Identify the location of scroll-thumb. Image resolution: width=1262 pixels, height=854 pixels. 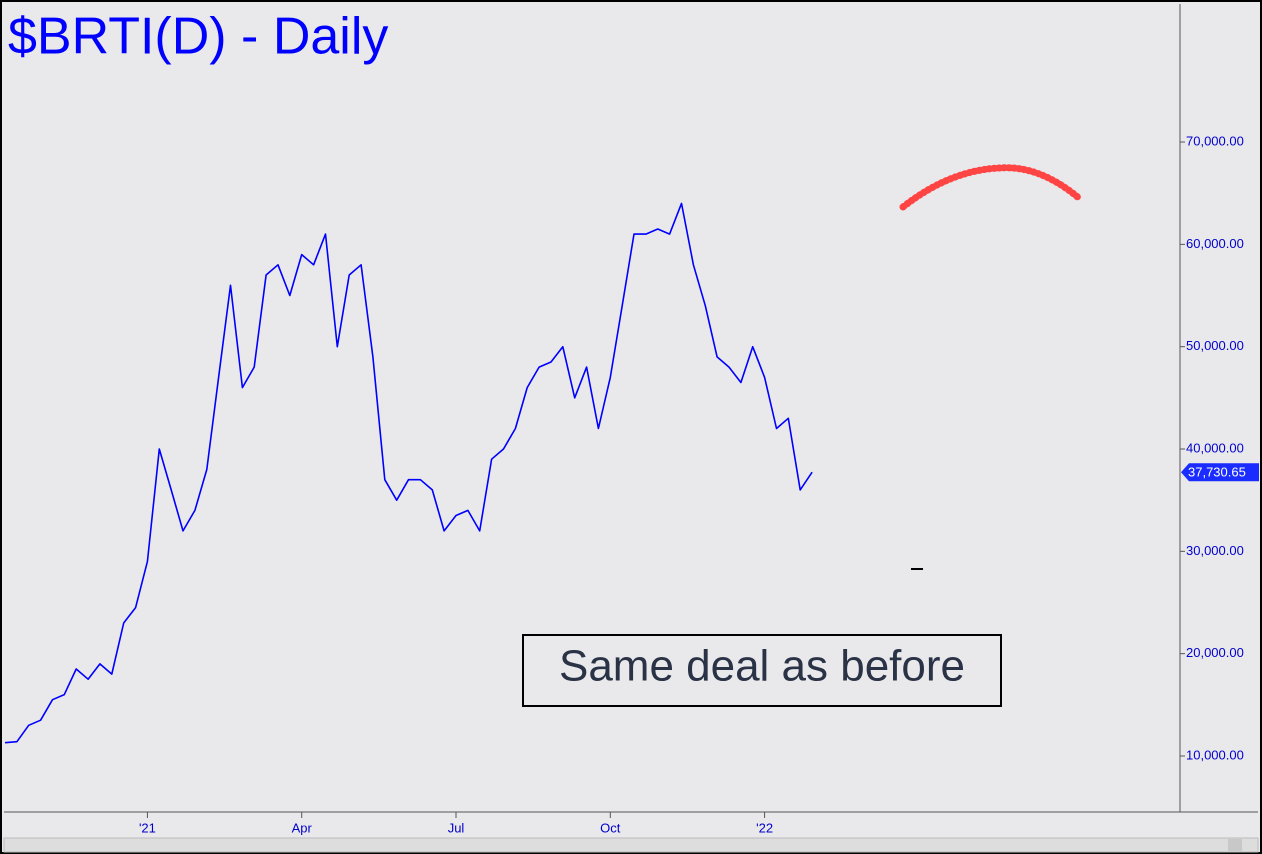
(1235, 845).